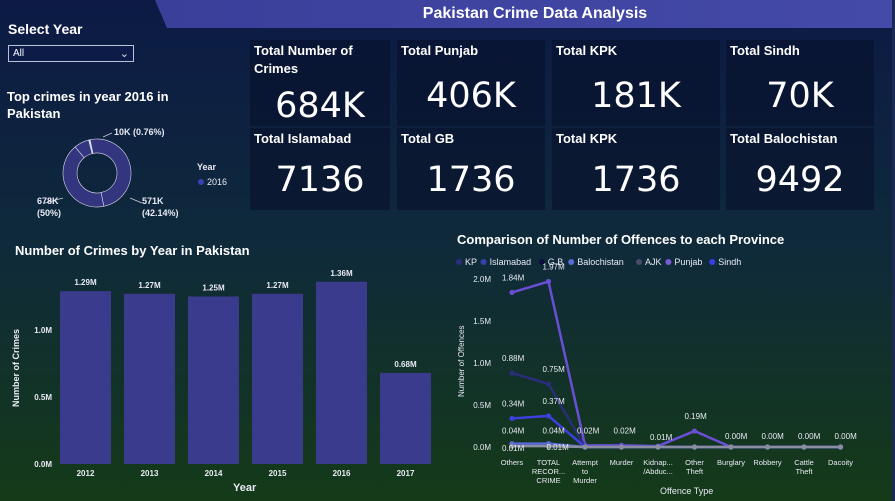 The height and width of the screenshot is (501, 895). Describe the element at coordinates (548, 462) in the screenshot. I see `line-category-label: TOTAL` at that location.